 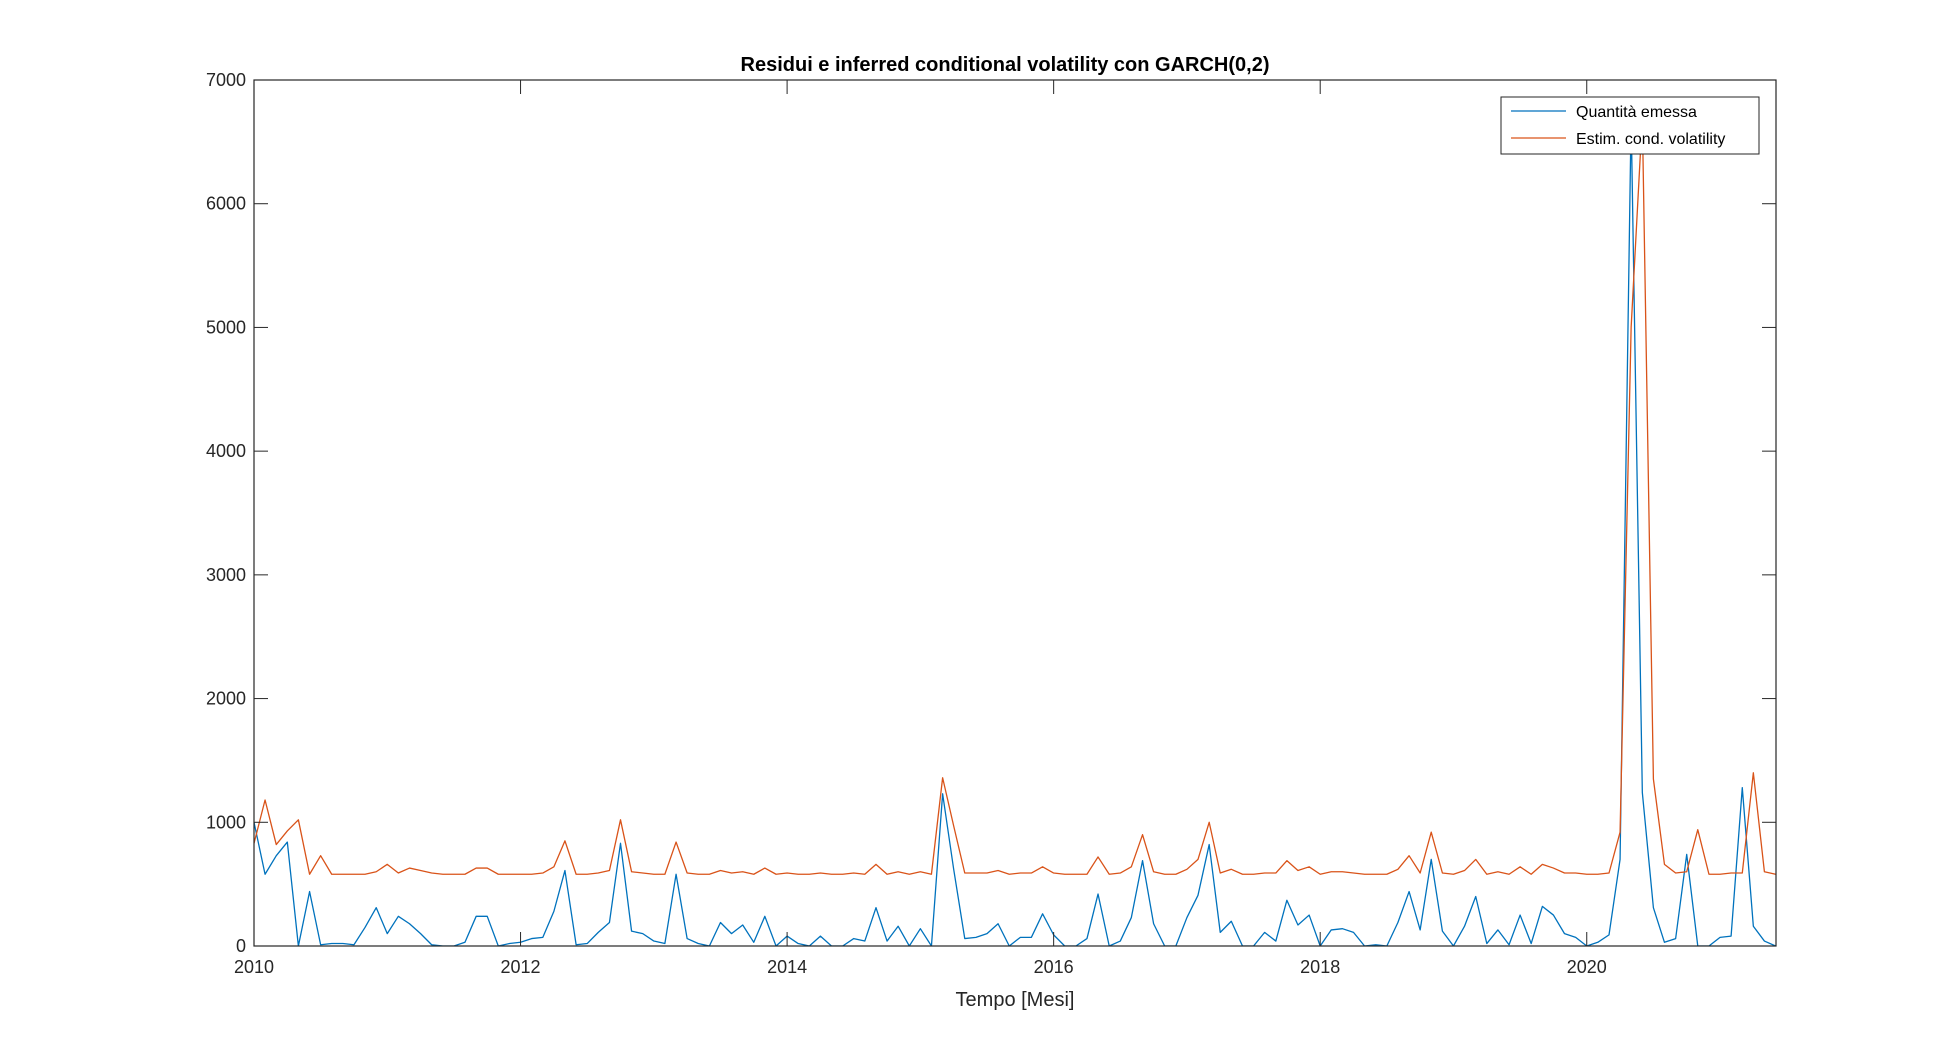 I want to click on legend: Quantità emessa Estim. cond. volatility, so click(x=1630, y=125).